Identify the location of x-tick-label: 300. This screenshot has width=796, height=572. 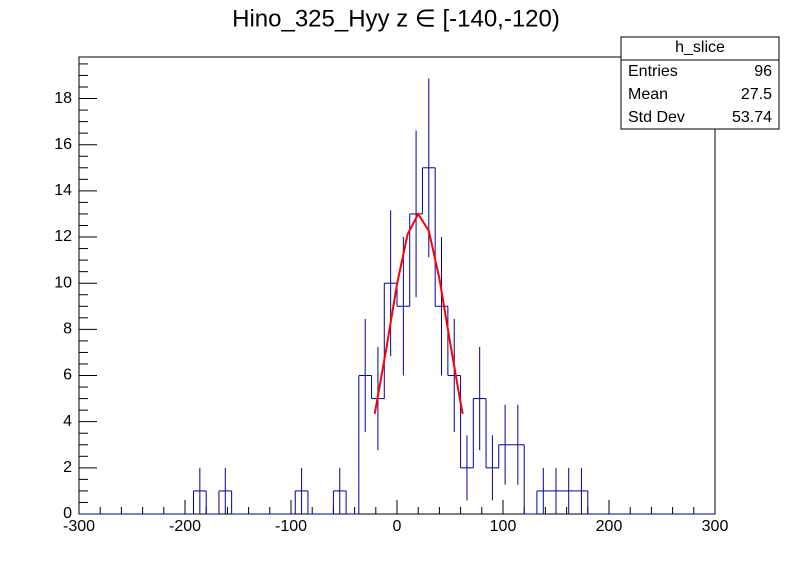
(715, 526).